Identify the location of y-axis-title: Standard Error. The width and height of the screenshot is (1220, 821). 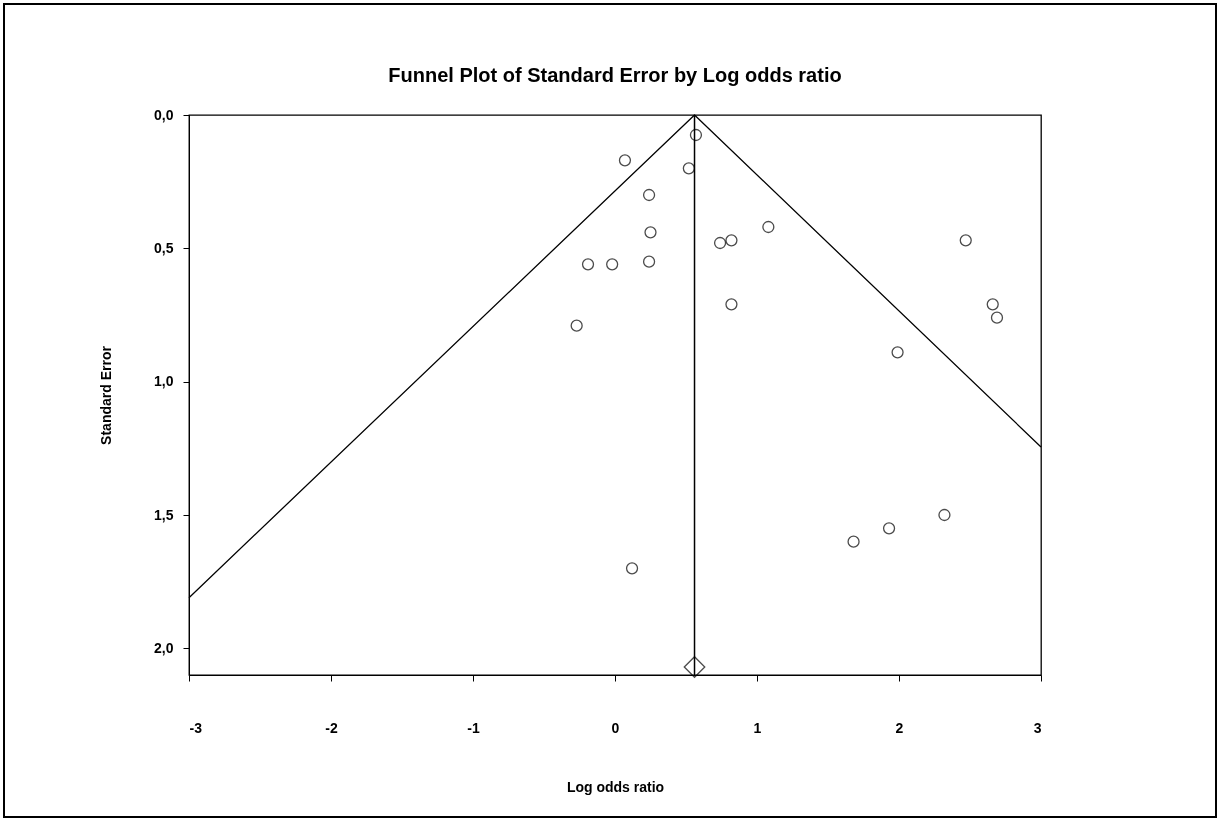
(106, 395).